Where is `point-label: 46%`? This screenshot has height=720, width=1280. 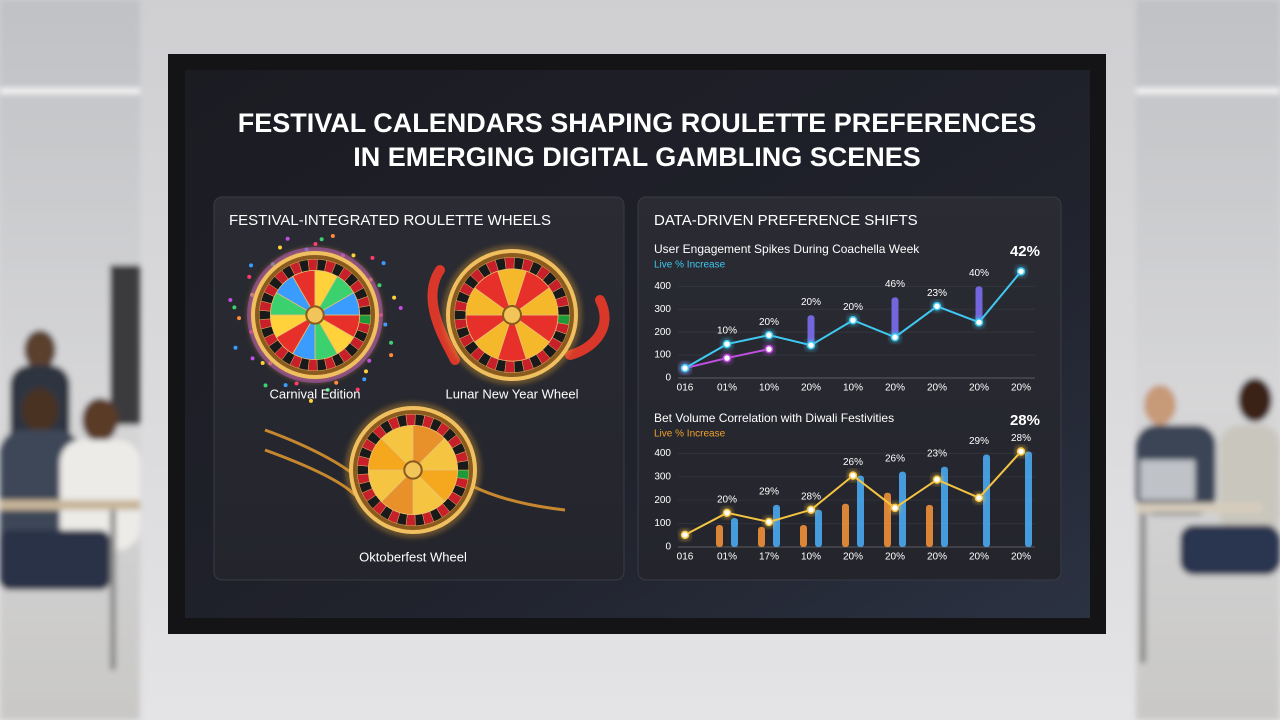 point-label: 46% is located at coordinates (895, 284).